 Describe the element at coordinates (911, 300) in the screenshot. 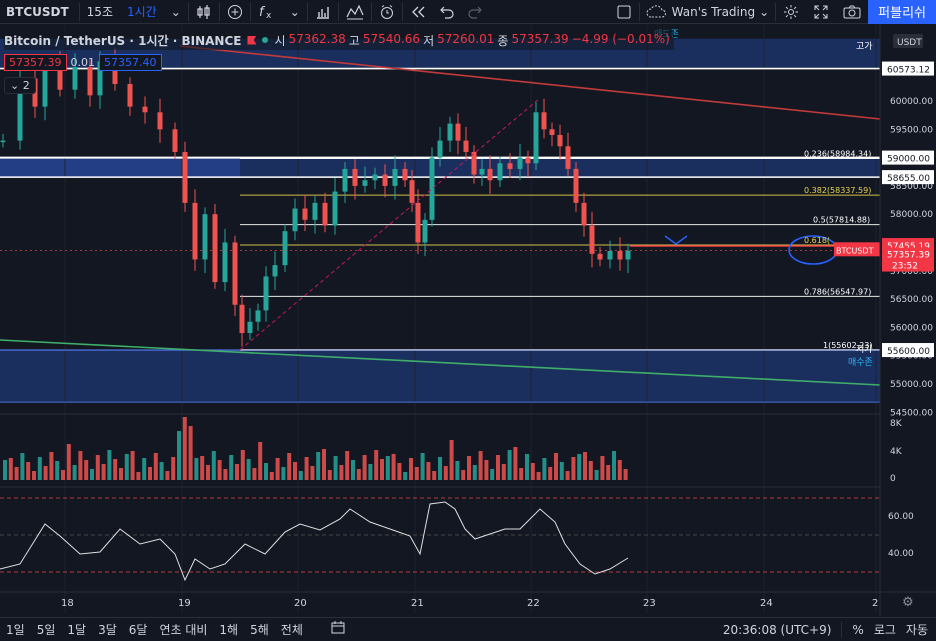

I see `price-tick-label: 56500.00` at that location.